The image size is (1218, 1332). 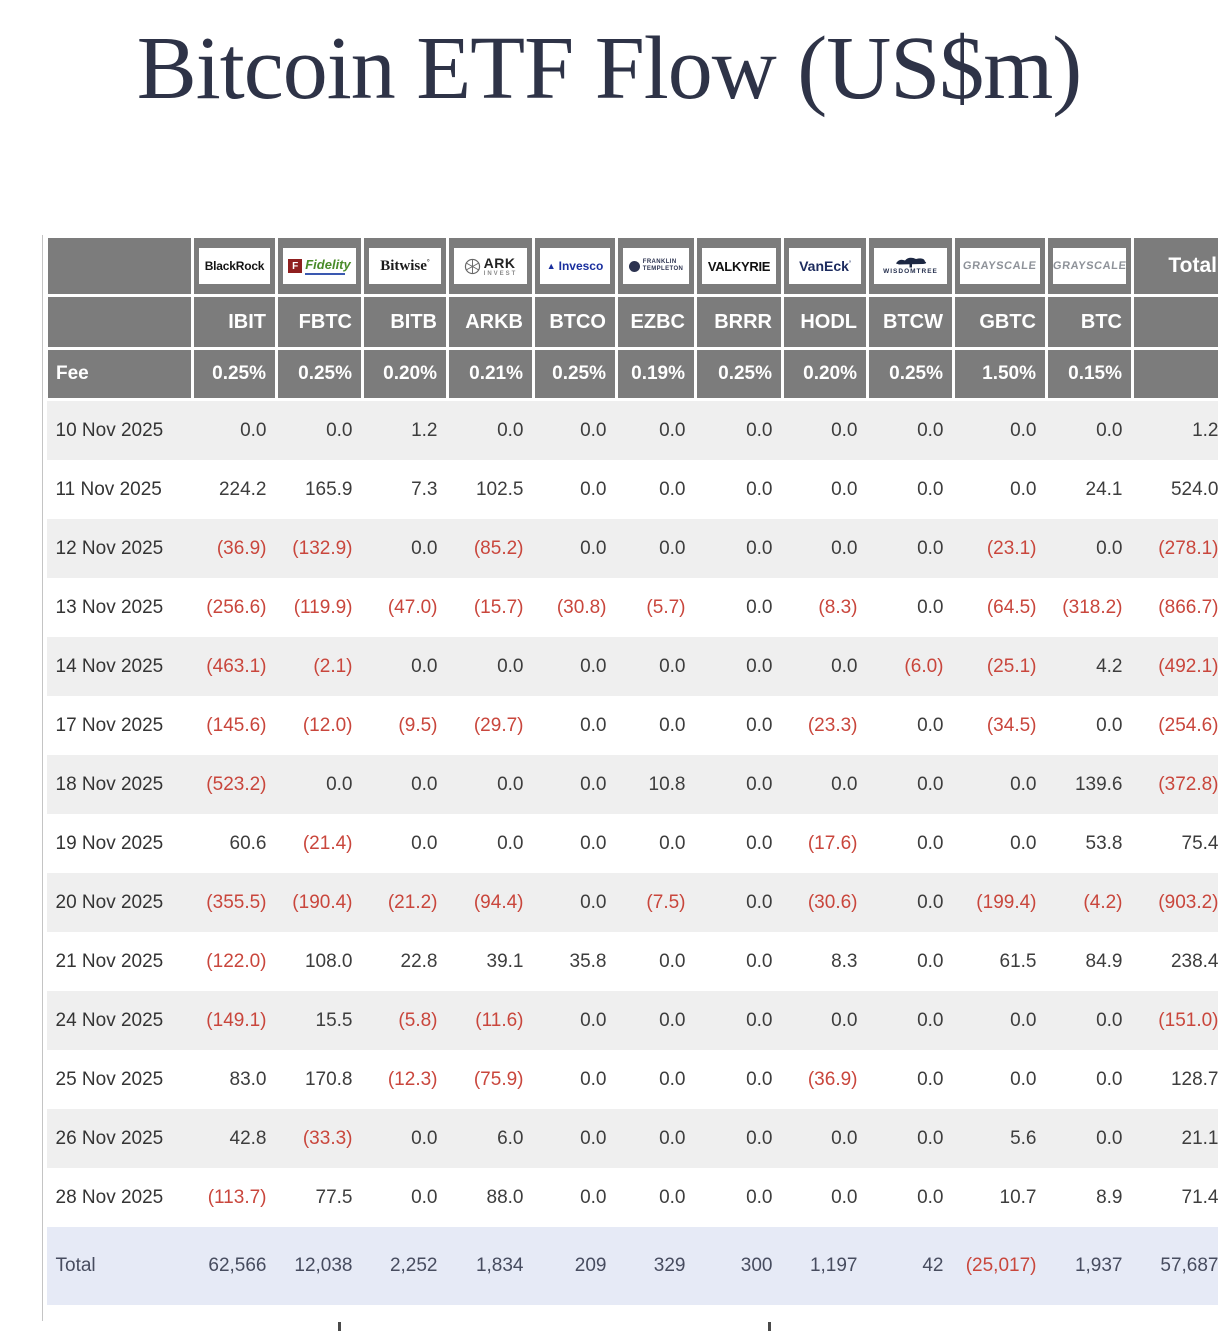 What do you see at coordinates (120, 548) in the screenshot?
I see `row-date: 12 Nov 2025` at bounding box center [120, 548].